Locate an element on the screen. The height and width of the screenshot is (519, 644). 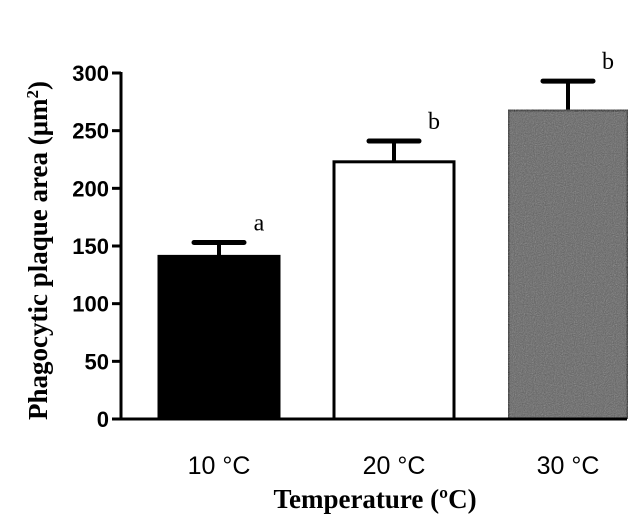
category-label: 20 °C is located at coordinates (394, 466).